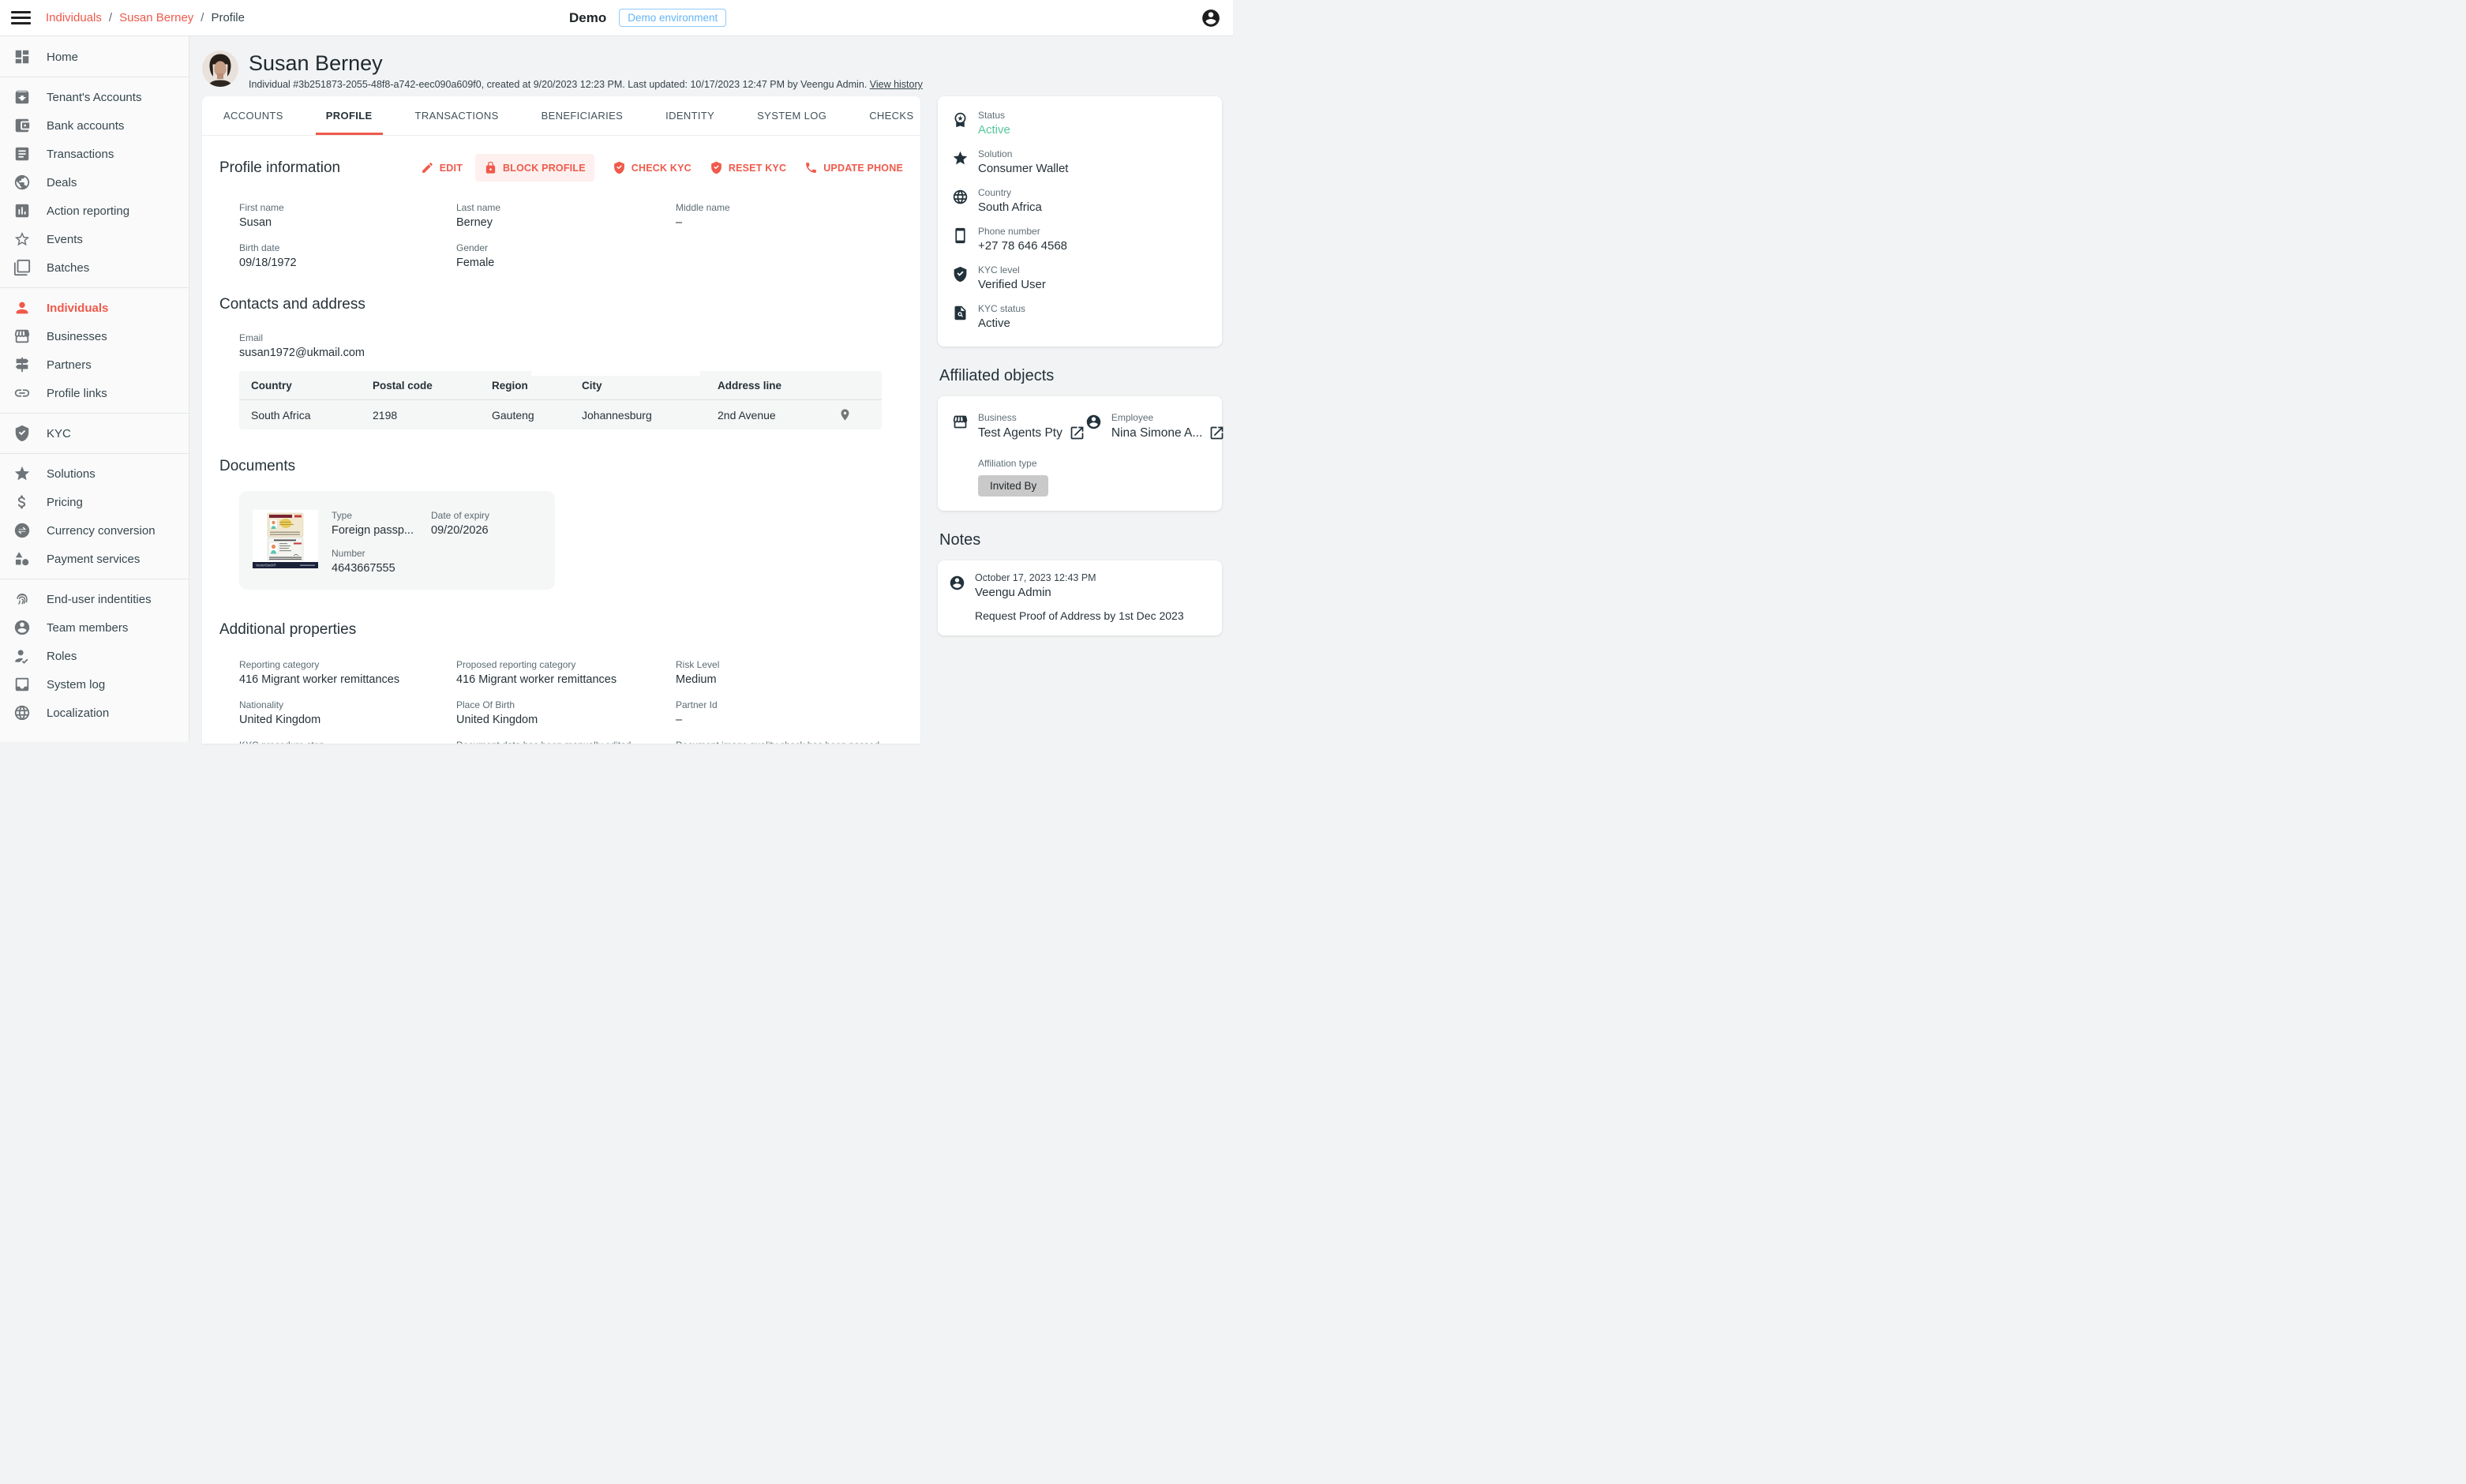 Image resolution: width=2466 pixels, height=1484 pixels. Describe the element at coordinates (960, 540) in the screenshot. I see `section-title-notes: Notes` at that location.